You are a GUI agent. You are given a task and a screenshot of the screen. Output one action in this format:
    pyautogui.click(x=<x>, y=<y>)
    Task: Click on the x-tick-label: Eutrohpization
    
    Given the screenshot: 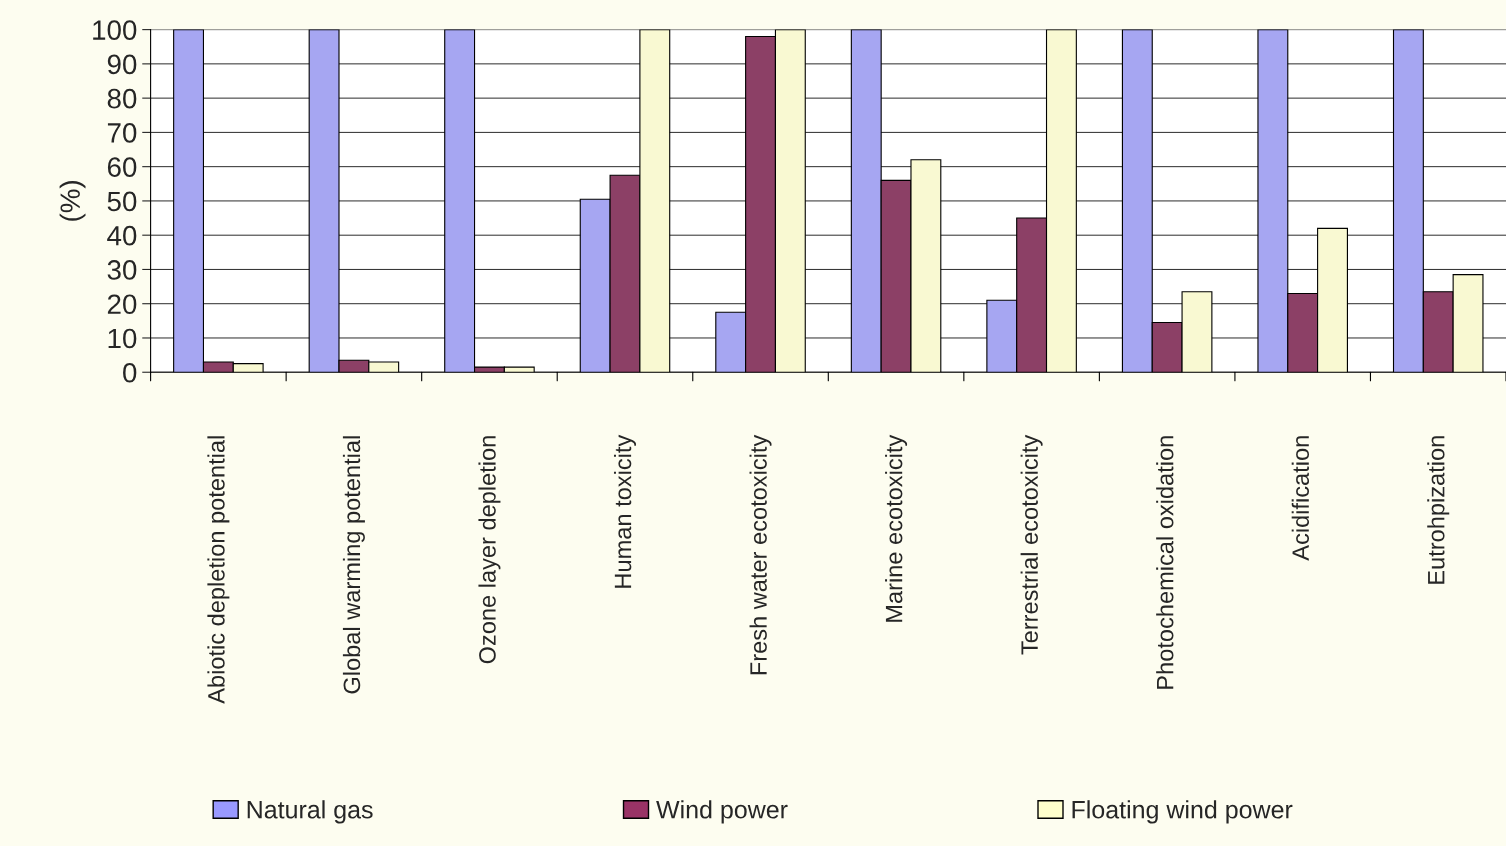 What is the action you would take?
    pyautogui.click(x=1438, y=510)
    